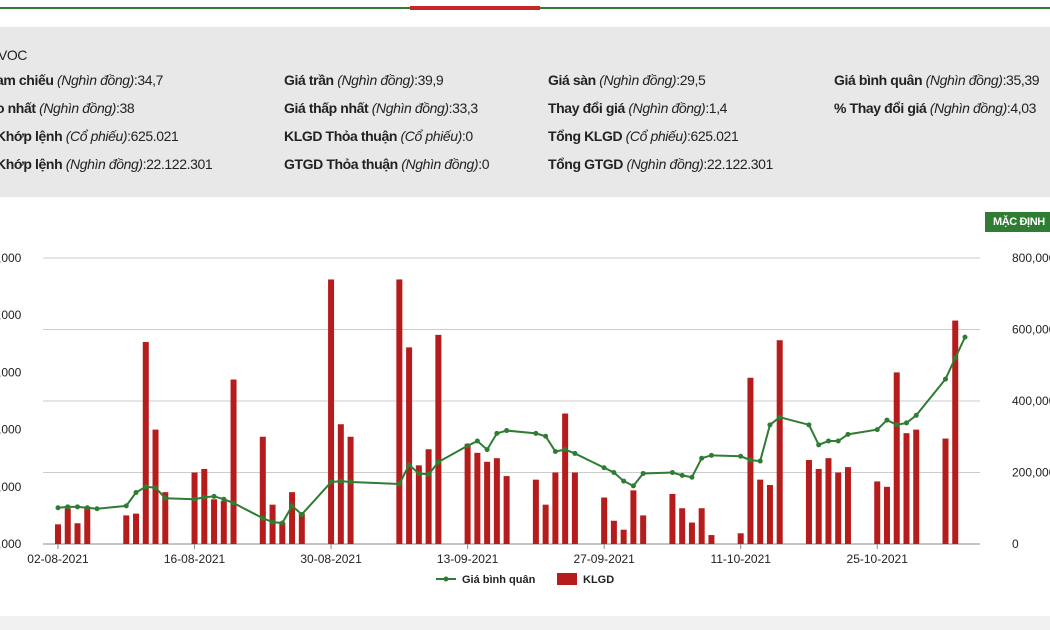 The height and width of the screenshot is (630, 1050). I want to click on info-field-value: :0, so click(467, 136).